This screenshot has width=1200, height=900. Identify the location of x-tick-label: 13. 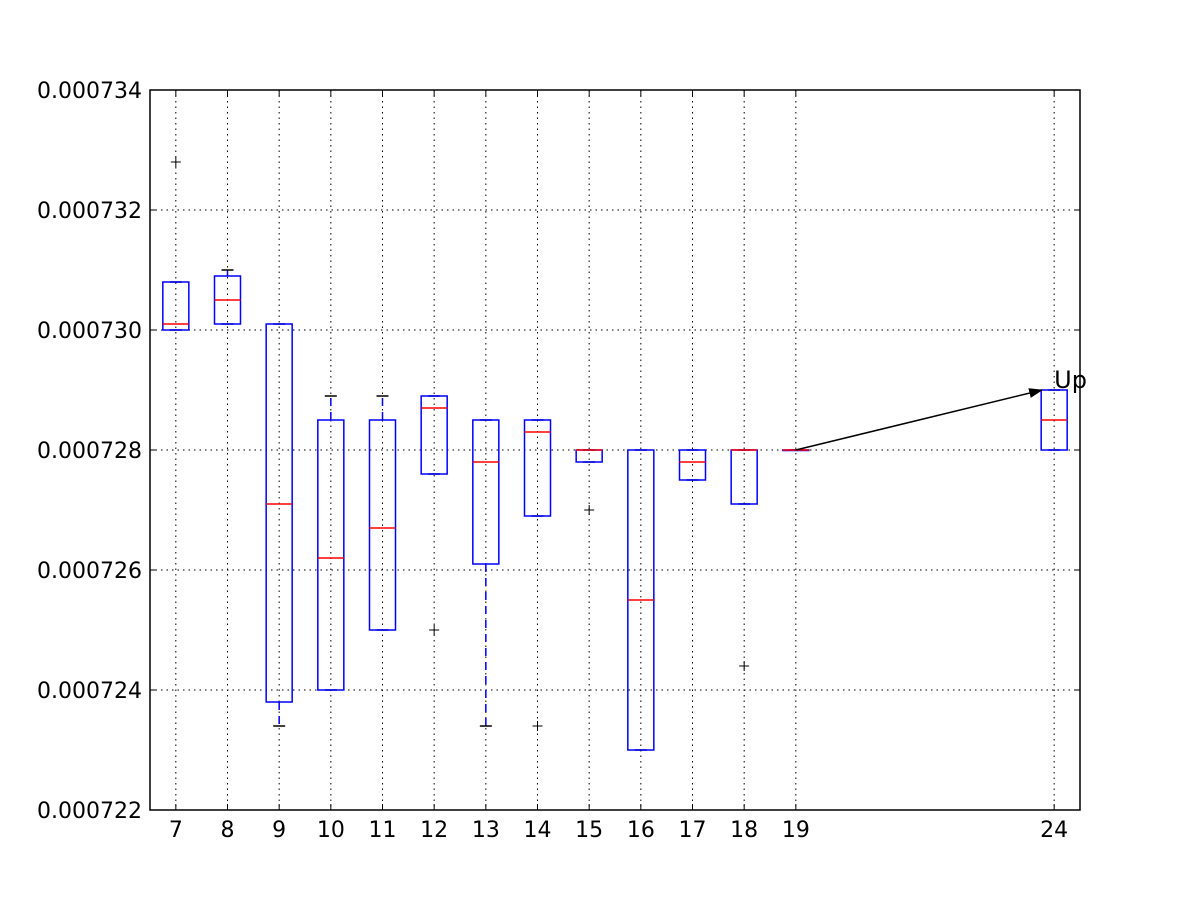
(486, 830).